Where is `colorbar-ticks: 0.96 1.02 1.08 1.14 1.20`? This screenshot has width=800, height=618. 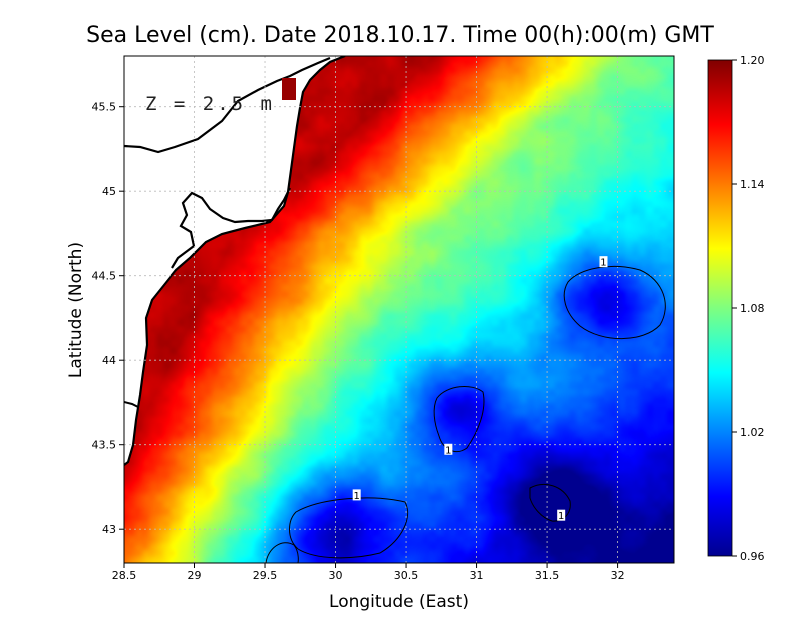 colorbar-ticks: 0.96 1.02 1.08 1.14 1.20 is located at coordinates (748, 308).